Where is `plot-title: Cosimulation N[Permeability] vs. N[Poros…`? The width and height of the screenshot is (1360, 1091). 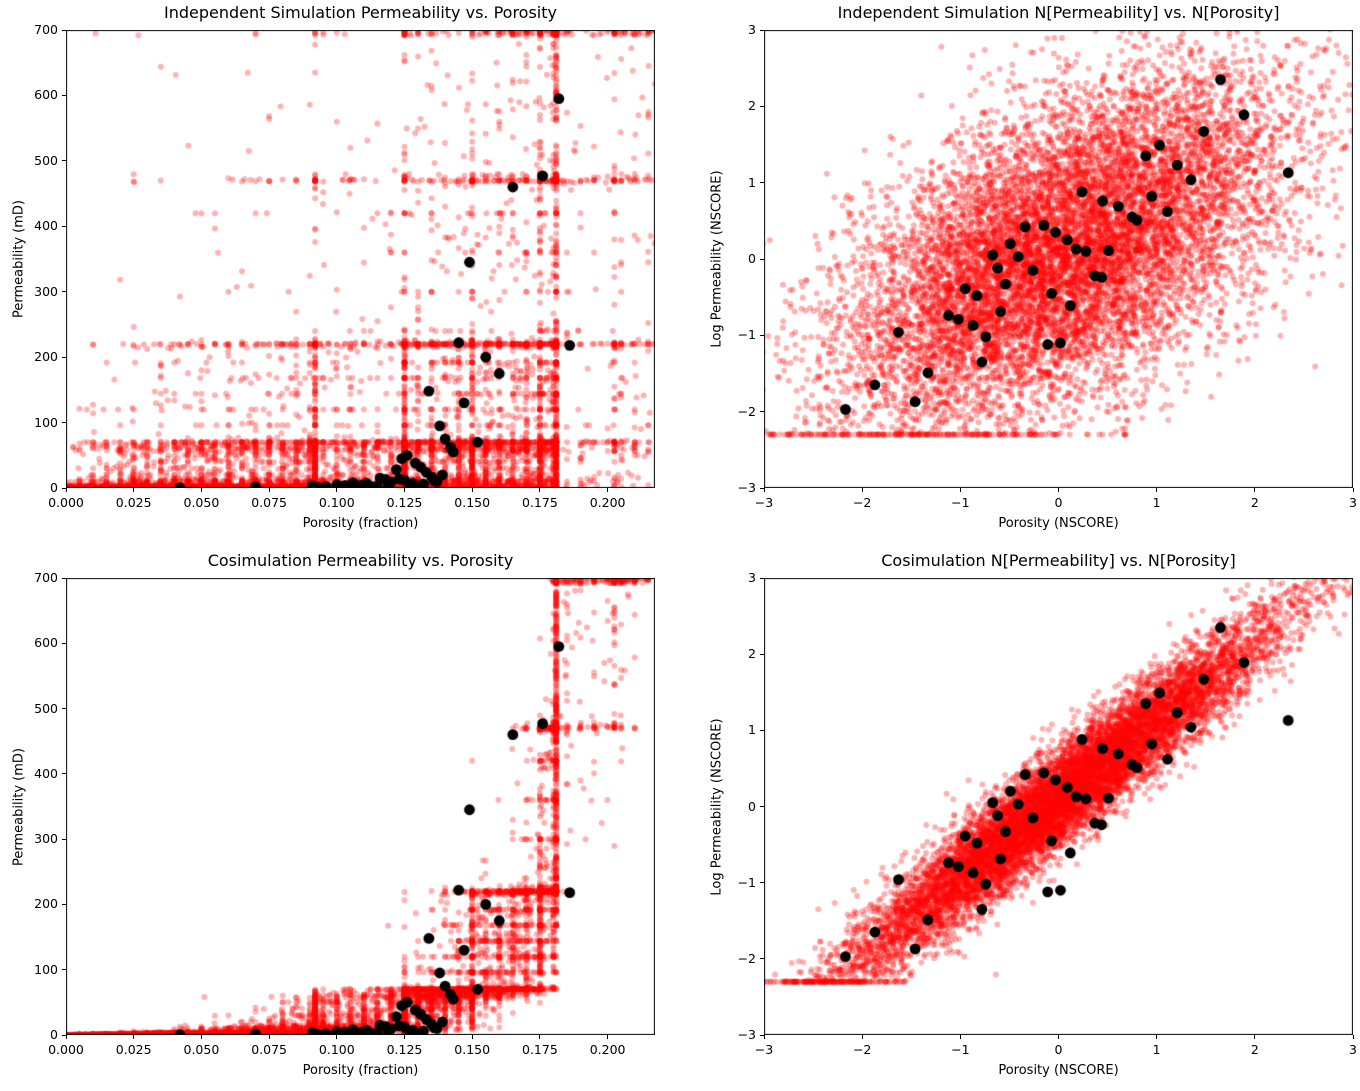
plot-title: Cosimulation N[Permeability] vs. N[Poros… is located at coordinates (1058, 560).